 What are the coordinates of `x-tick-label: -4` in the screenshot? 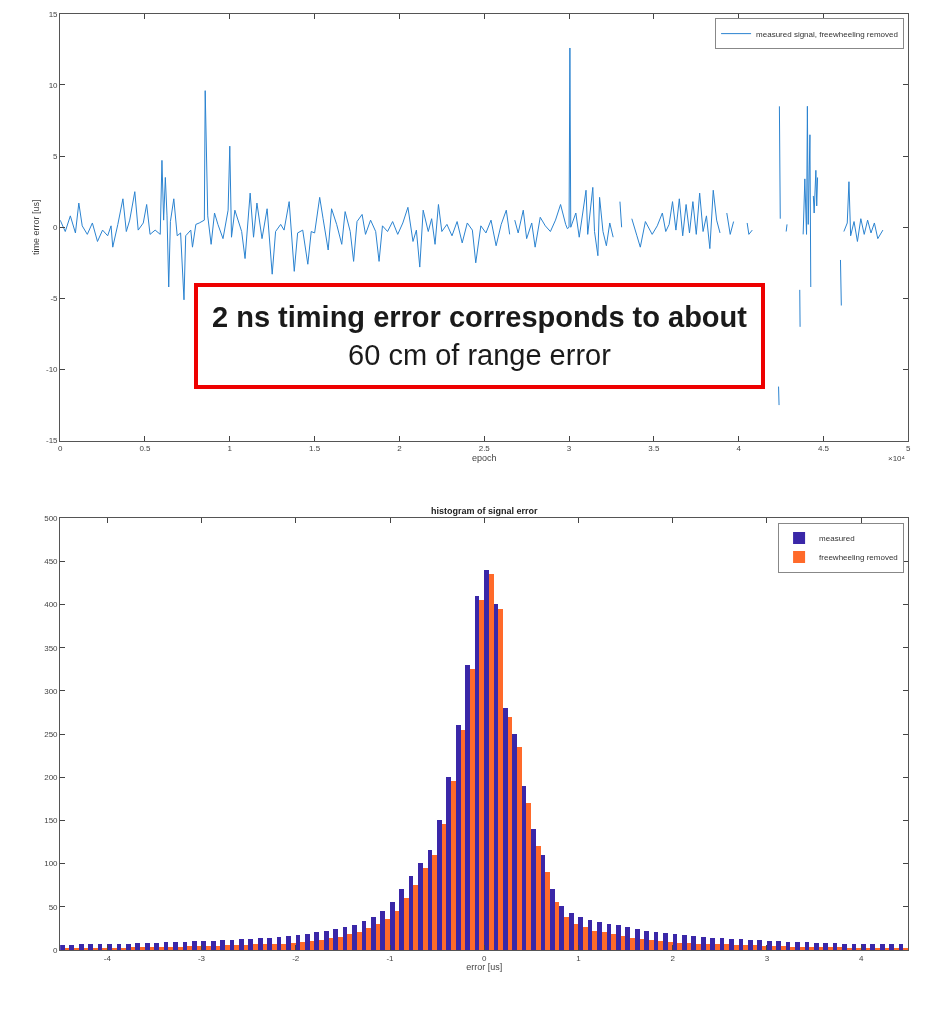 It's located at (107, 958).